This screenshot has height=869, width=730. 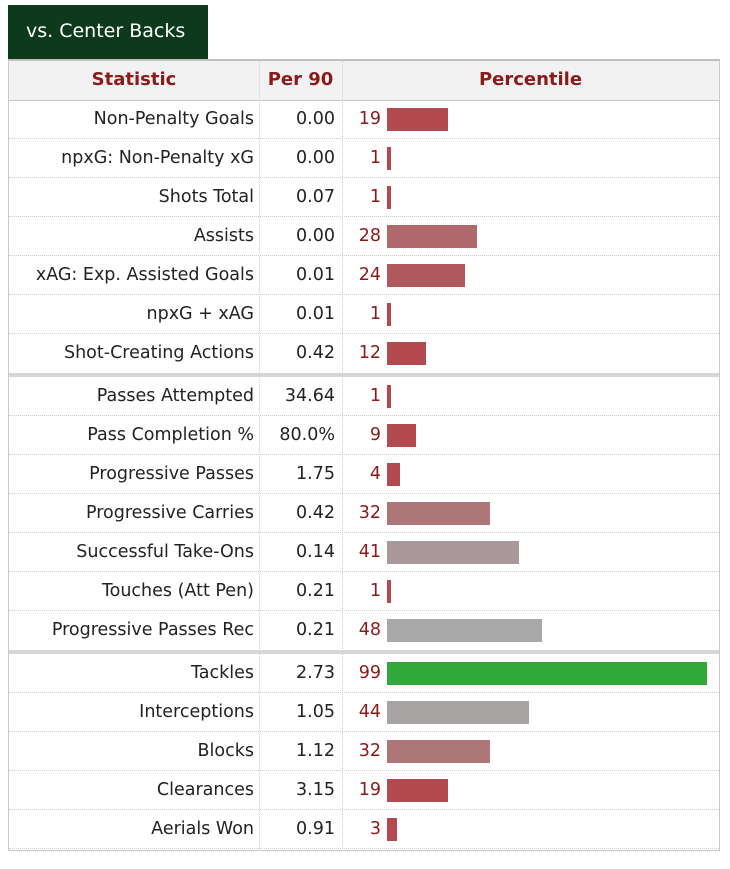 What do you see at coordinates (165, 552) in the screenshot?
I see `stat-name: Successful Take-Ons` at bounding box center [165, 552].